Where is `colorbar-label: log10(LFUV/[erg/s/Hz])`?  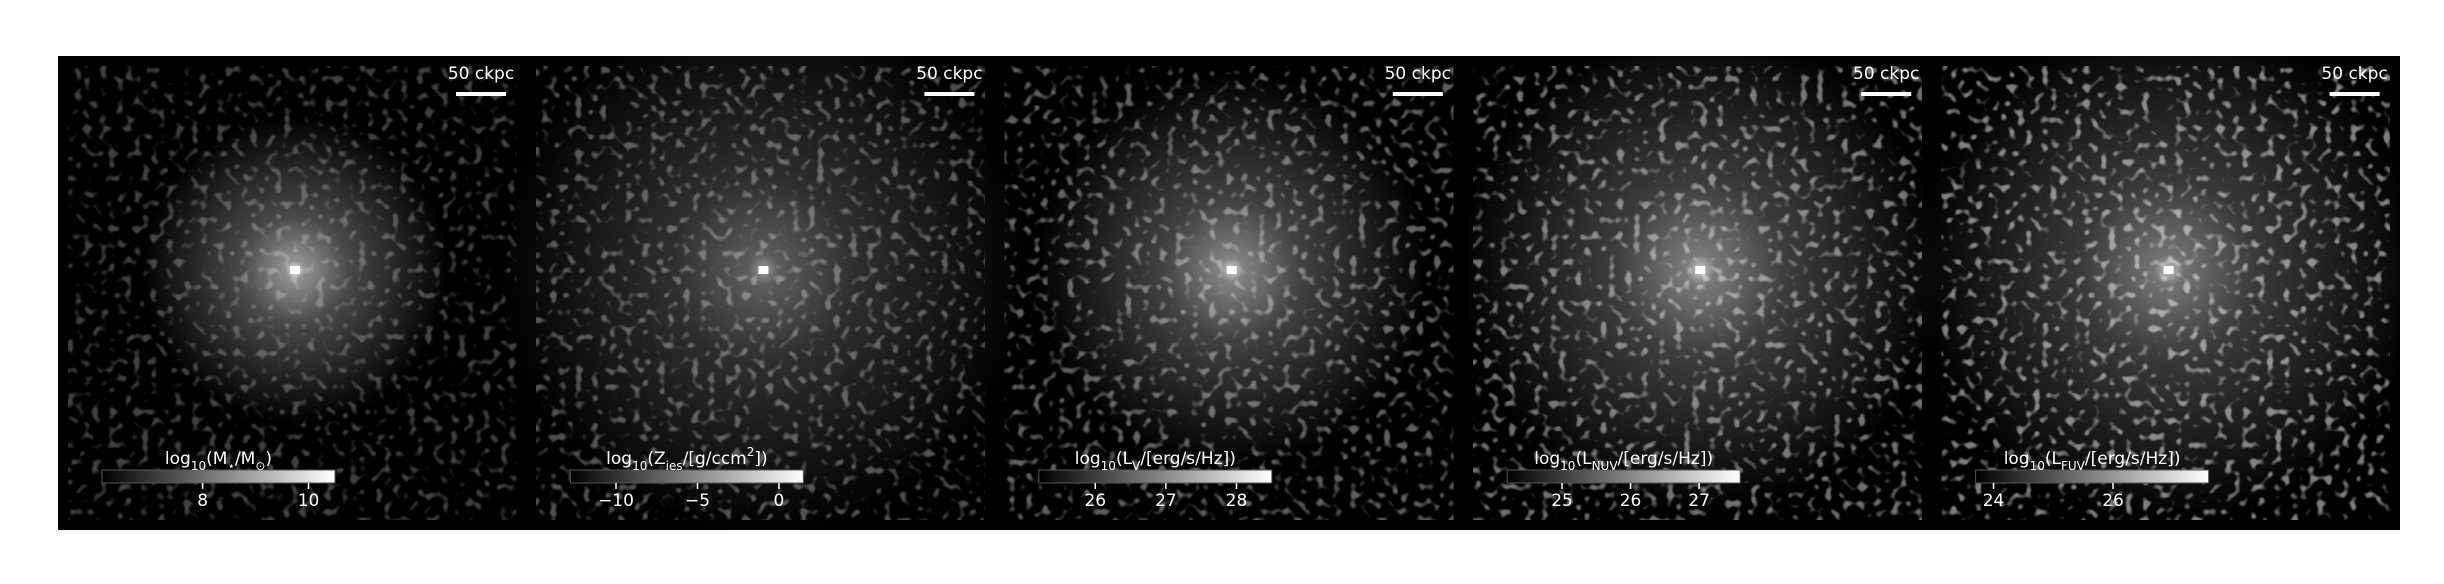
colorbar-label: log10(LFUV/[erg/s/Hz]) is located at coordinates (2092, 461).